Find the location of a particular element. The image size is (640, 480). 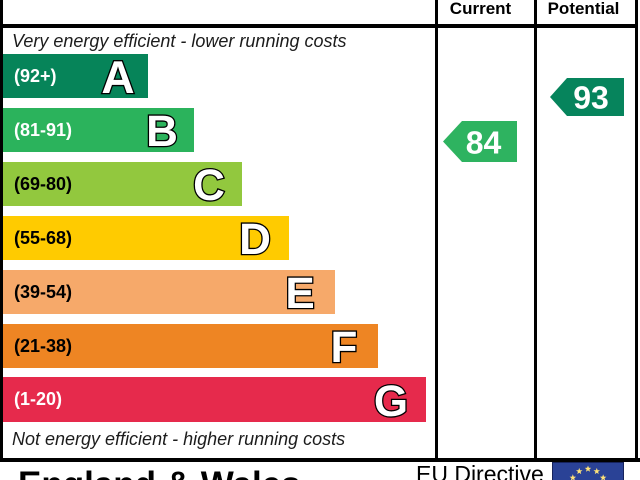

svg-text: E is located at coordinates (299, 292).